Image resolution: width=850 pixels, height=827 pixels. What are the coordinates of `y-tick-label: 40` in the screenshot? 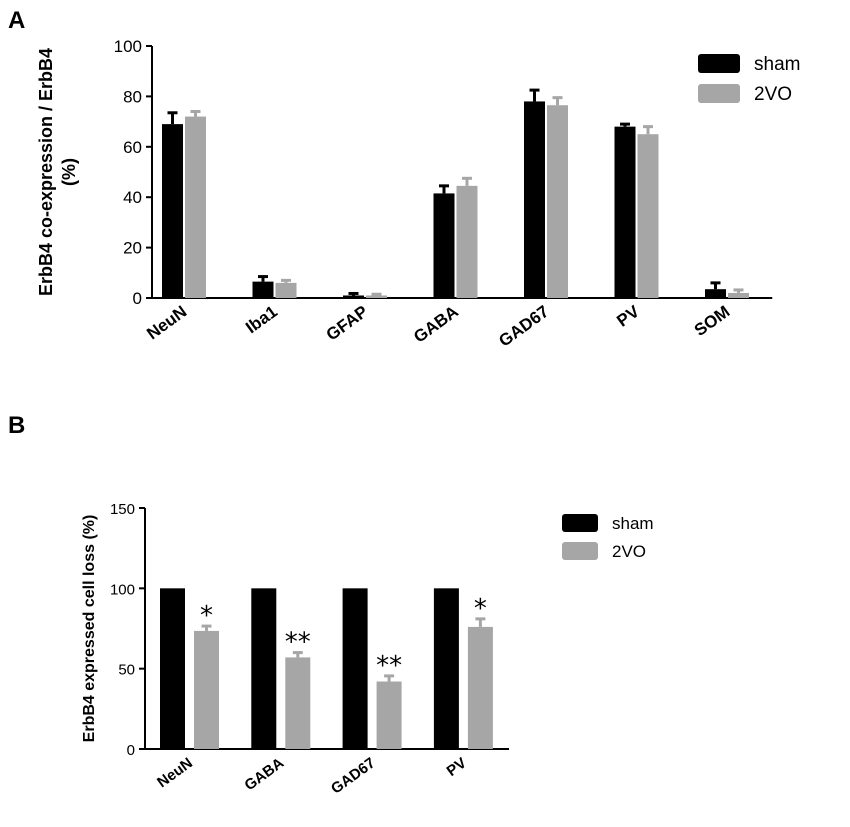 It's located at (132, 197).